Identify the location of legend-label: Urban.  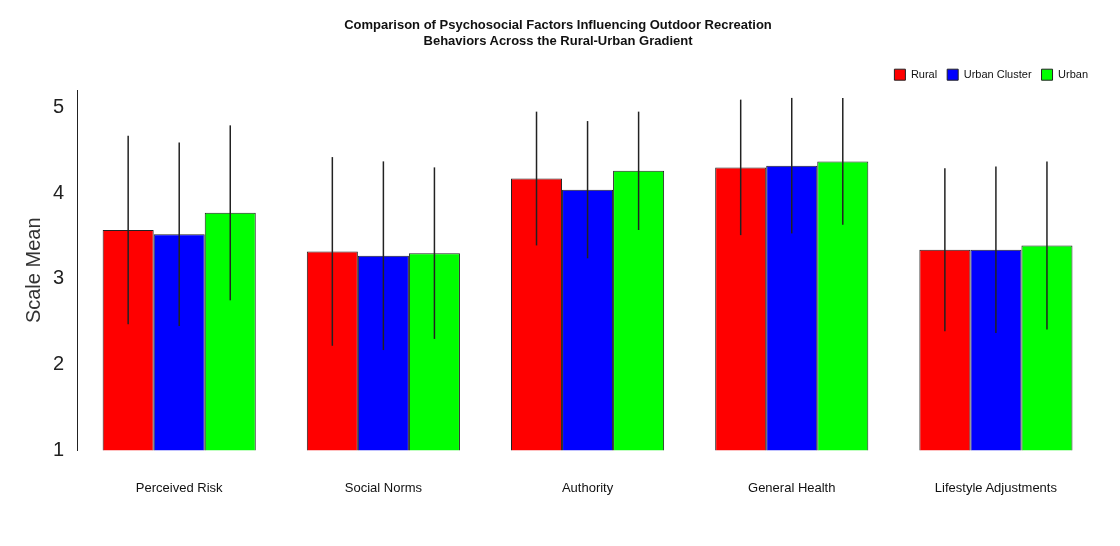
(1073, 73).